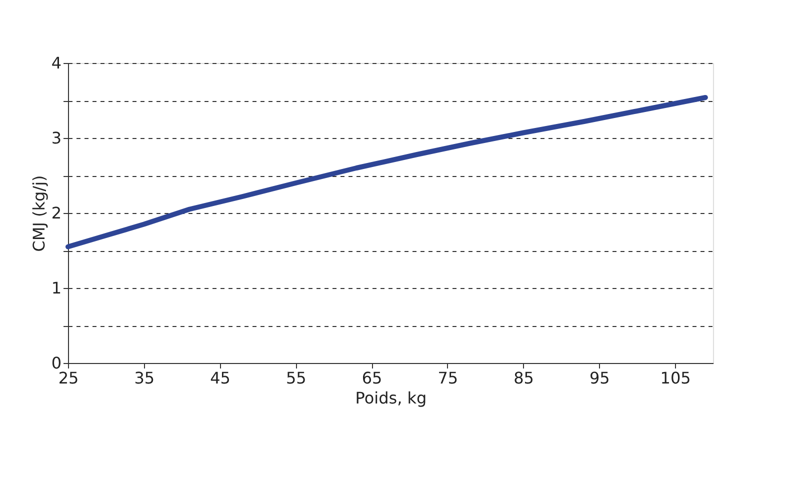 The image size is (793, 479). I want to click on y-tick-label: 1, so click(56, 288).